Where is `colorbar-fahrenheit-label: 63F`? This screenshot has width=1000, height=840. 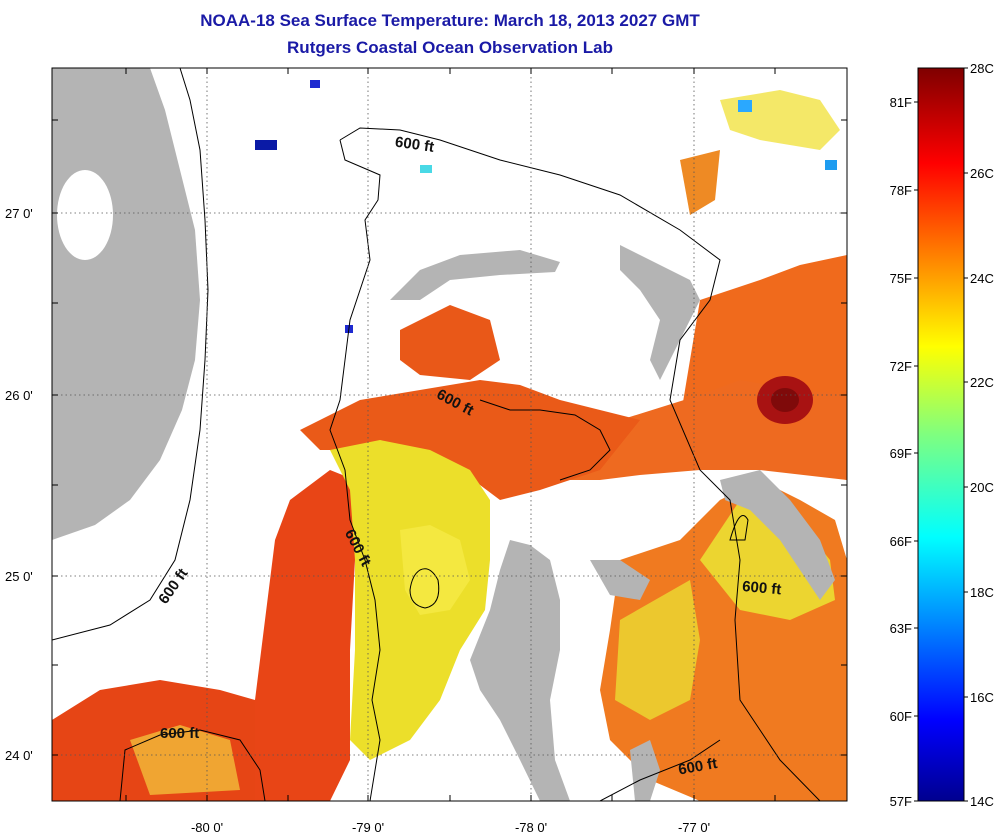
colorbar-fahrenheit-label: 63F is located at coordinates (901, 628).